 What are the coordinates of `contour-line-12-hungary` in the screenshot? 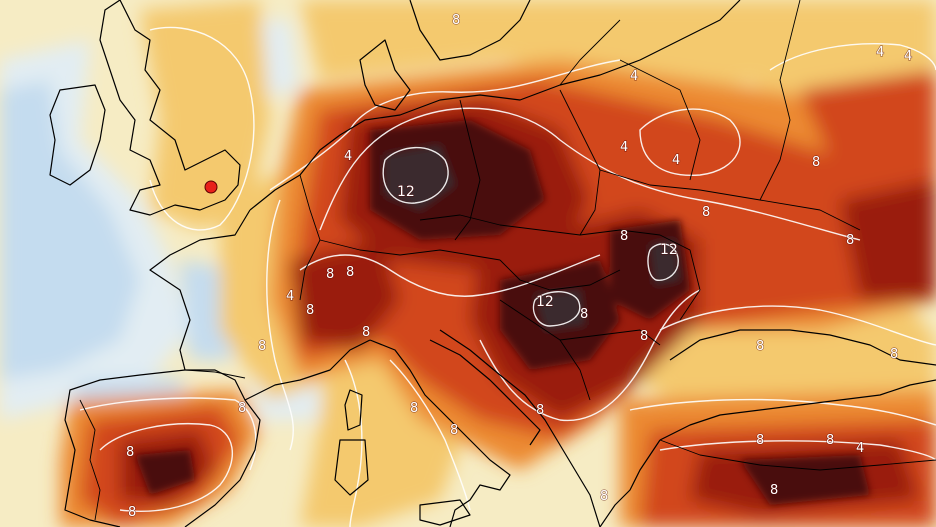 It's located at (556, 309).